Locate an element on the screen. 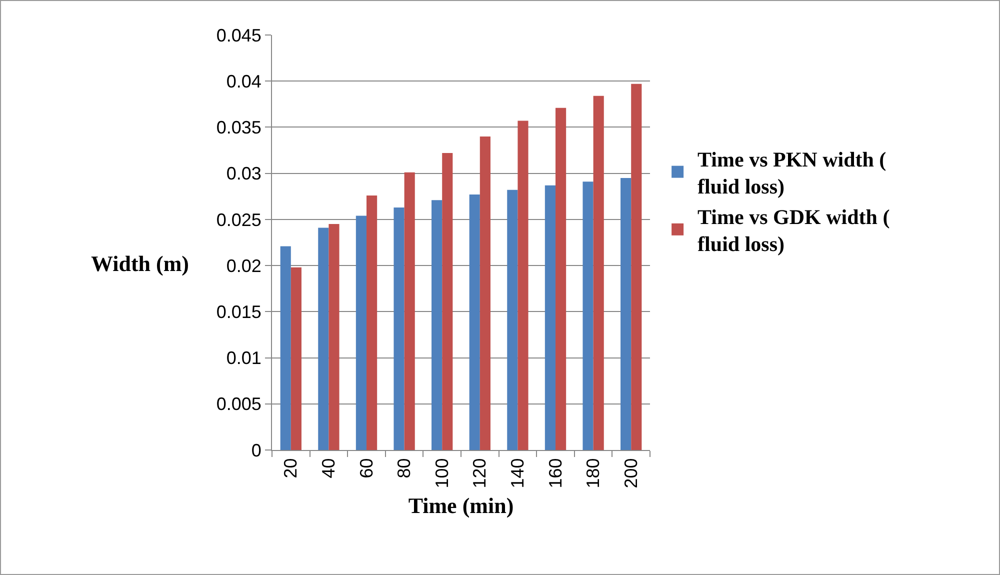 The width and height of the screenshot is (1000, 575). legend-label: Time vs PKN width ( fluid loss) is located at coordinates (792, 173).